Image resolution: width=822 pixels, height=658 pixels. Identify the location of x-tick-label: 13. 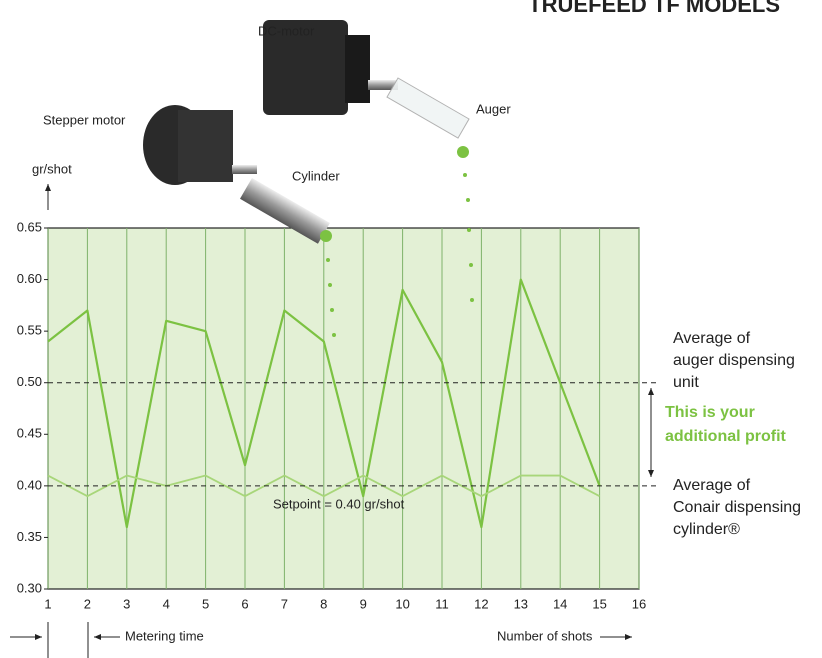
(521, 603).